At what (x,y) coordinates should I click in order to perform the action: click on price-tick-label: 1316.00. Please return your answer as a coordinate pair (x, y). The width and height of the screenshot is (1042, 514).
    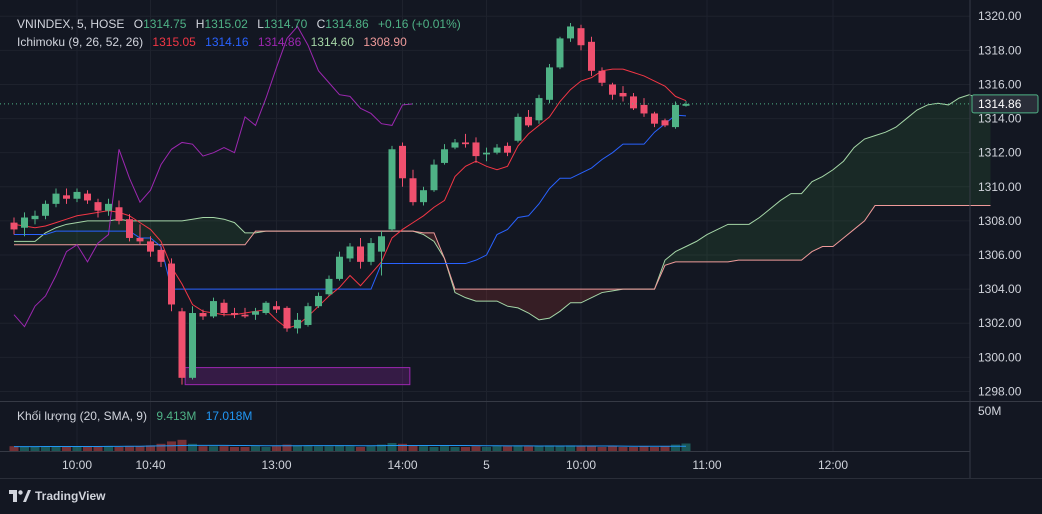
    Looking at the image, I should click on (1000, 84).